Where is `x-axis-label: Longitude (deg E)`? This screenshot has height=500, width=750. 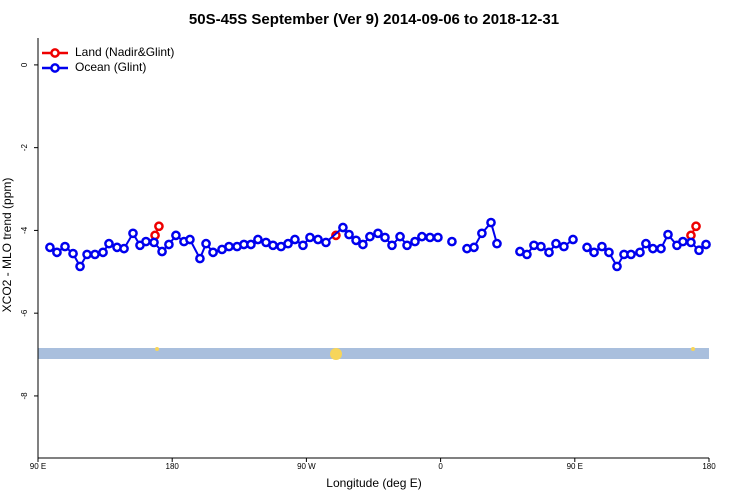 x-axis-label: Longitude (deg E) is located at coordinates (373, 483).